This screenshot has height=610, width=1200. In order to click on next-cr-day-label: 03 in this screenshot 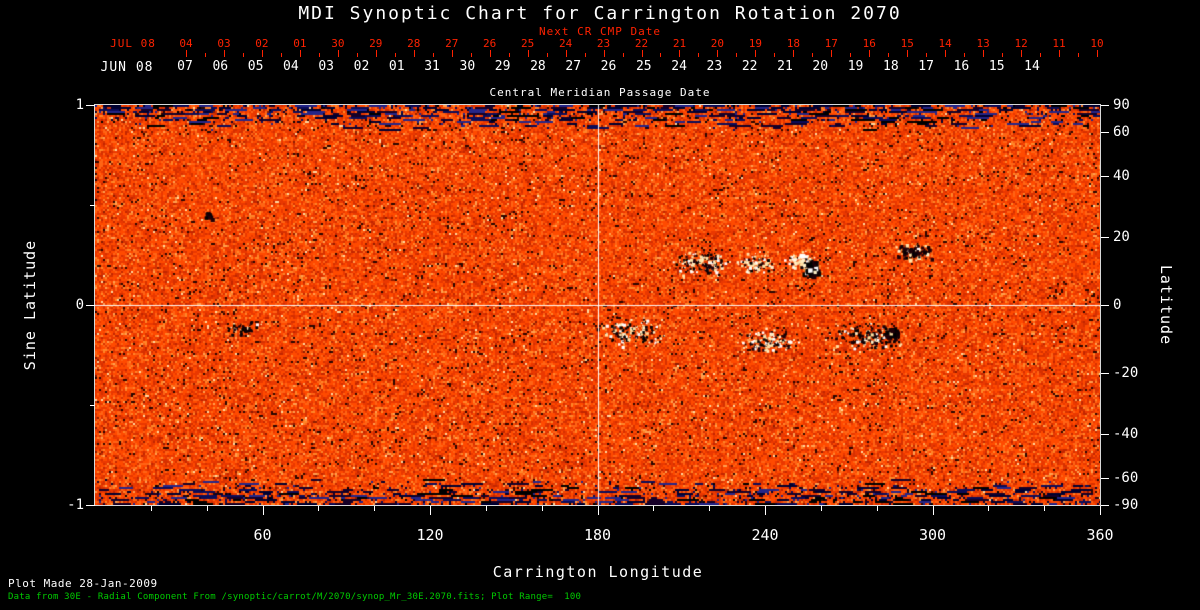, I will do `click(224, 43)`.